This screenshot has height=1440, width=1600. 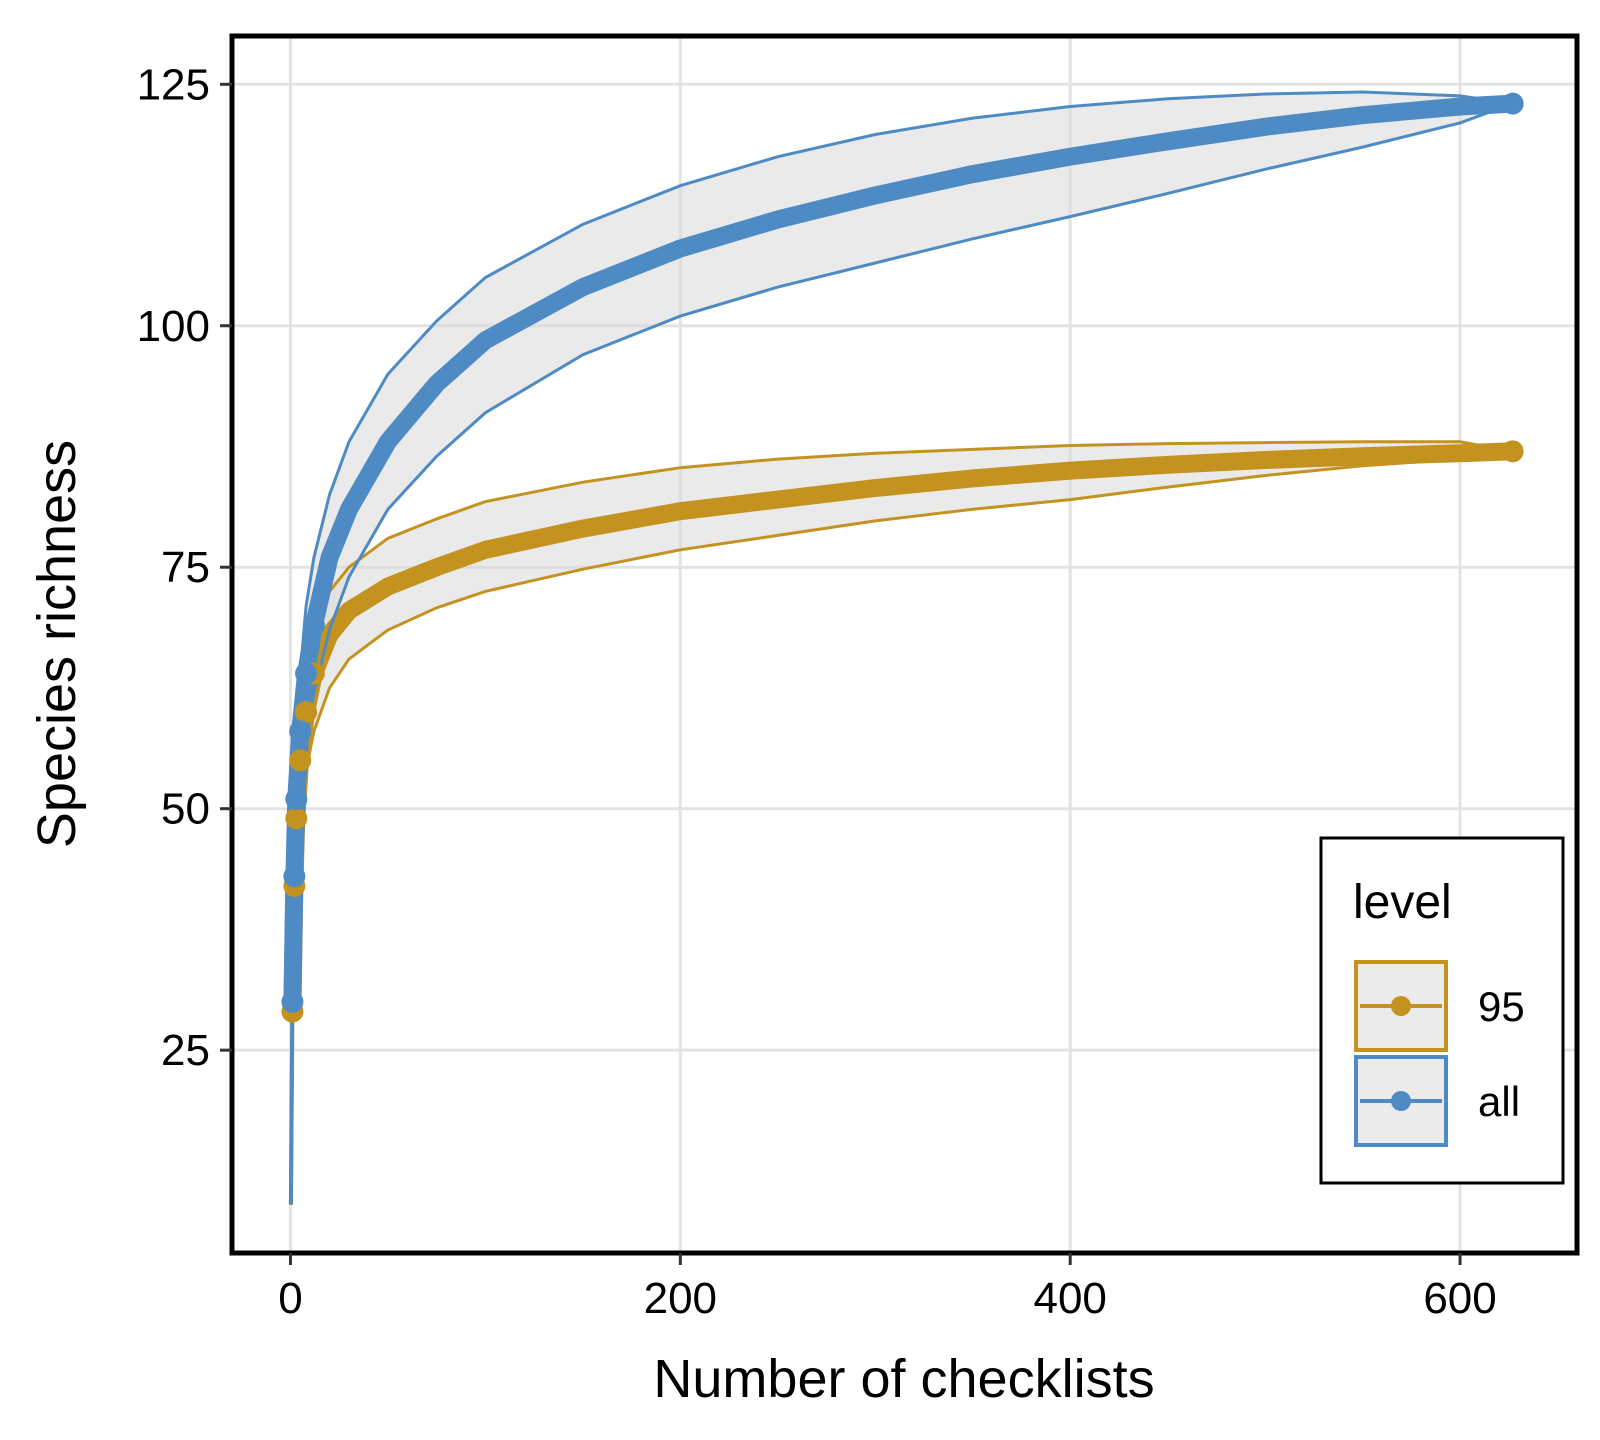 What do you see at coordinates (185, 809) in the screenshot?
I see `y-tick-label: 50` at bounding box center [185, 809].